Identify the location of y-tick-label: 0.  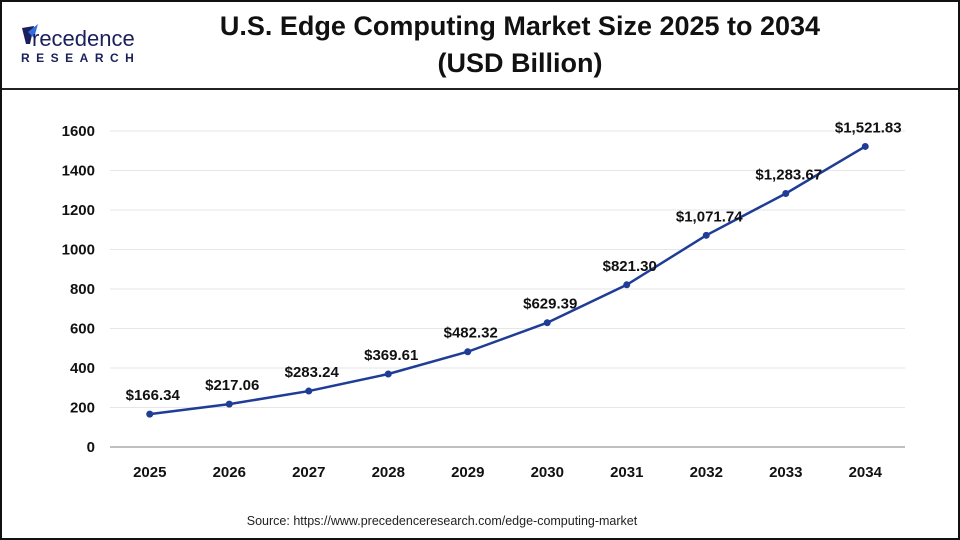
(91, 447).